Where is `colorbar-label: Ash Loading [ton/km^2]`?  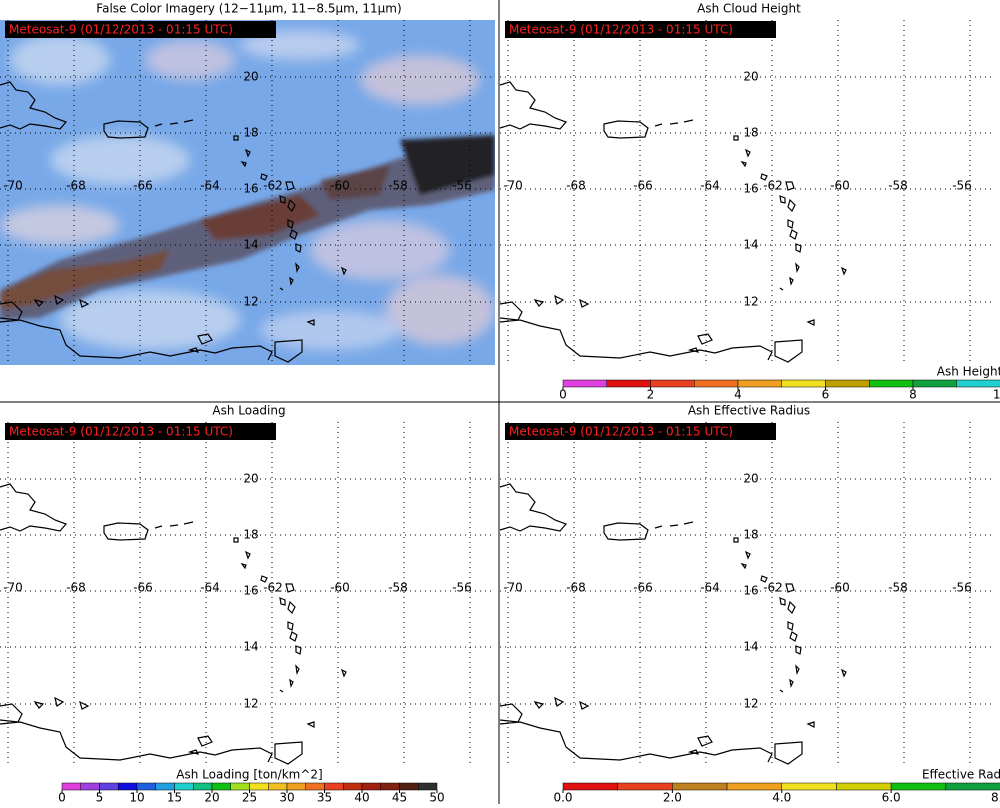 colorbar-label: Ash Loading [ton/km^2] is located at coordinates (249, 775).